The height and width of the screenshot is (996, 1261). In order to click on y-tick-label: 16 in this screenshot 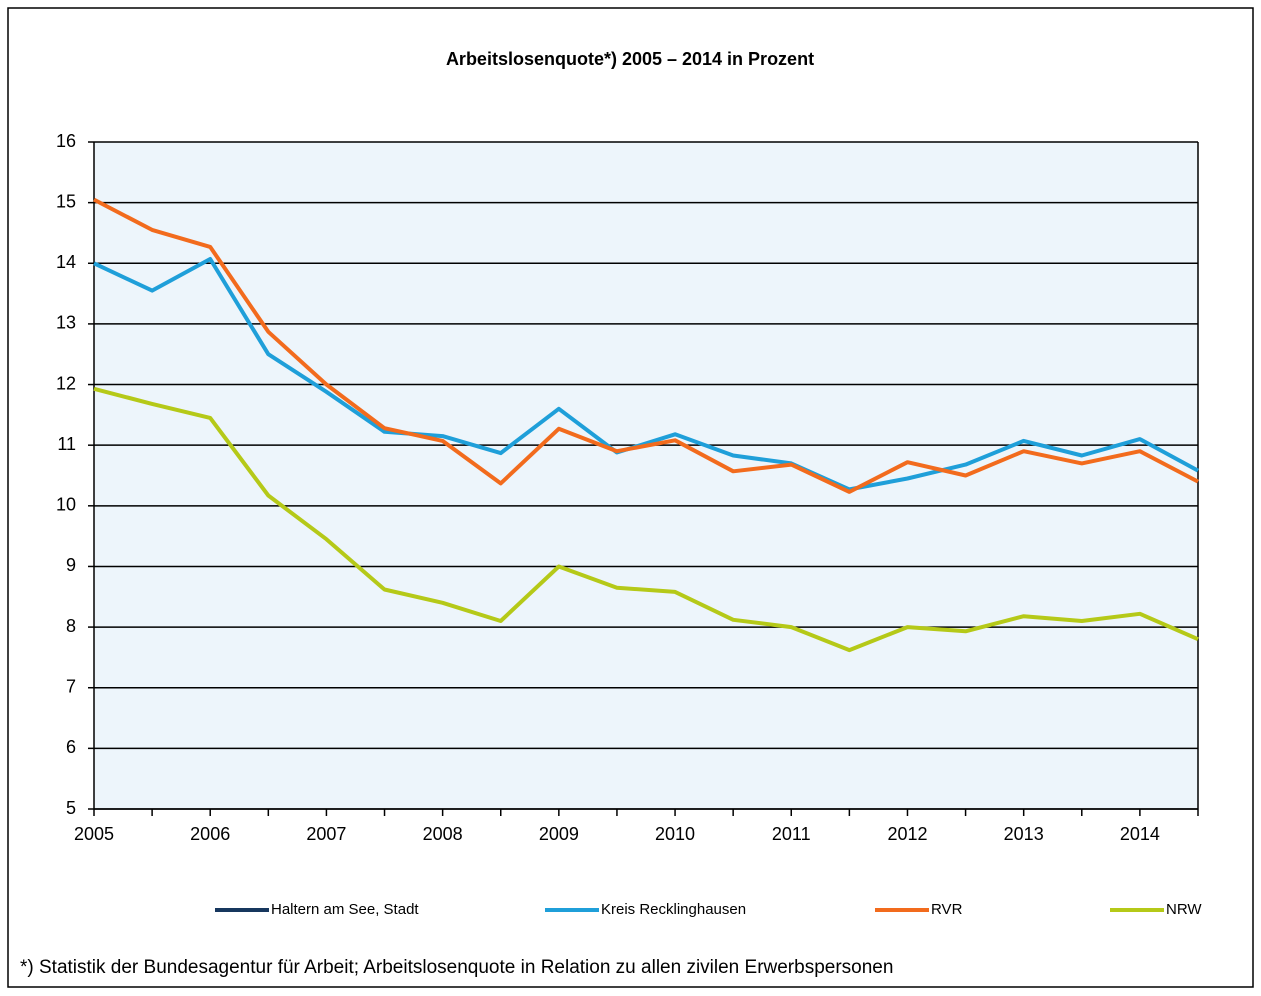, I will do `click(66, 141)`.